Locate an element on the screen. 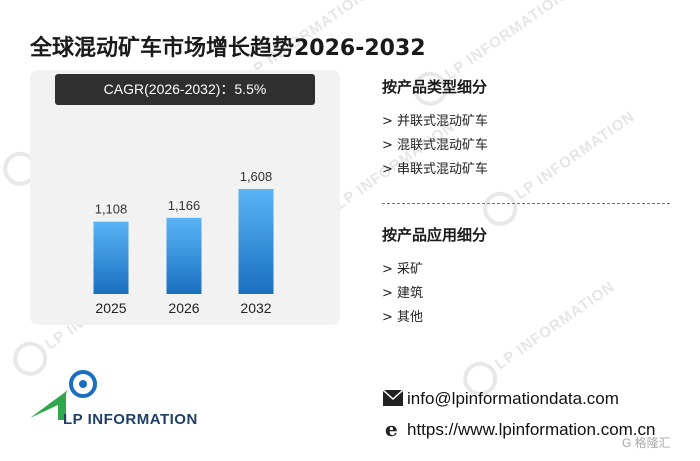 This screenshot has width=700, height=461. page-title: 全球混动矿车市场增长趋势2026-2032 is located at coordinates (228, 48).